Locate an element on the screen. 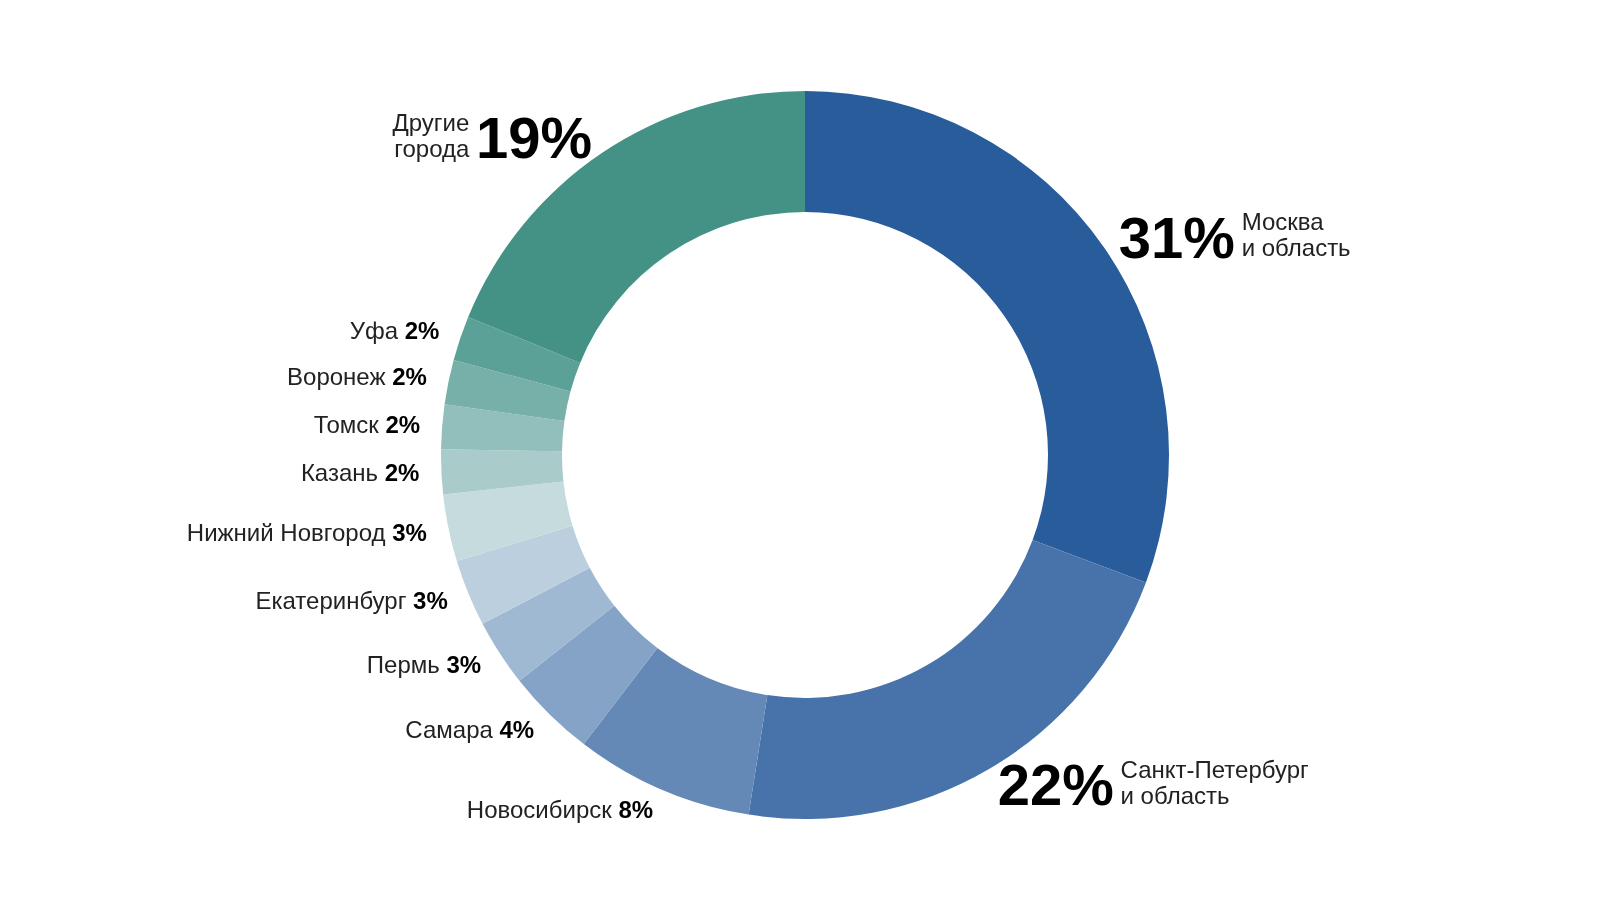 The image size is (1600, 900). slice-label: Новосибирск is located at coordinates (539, 809).